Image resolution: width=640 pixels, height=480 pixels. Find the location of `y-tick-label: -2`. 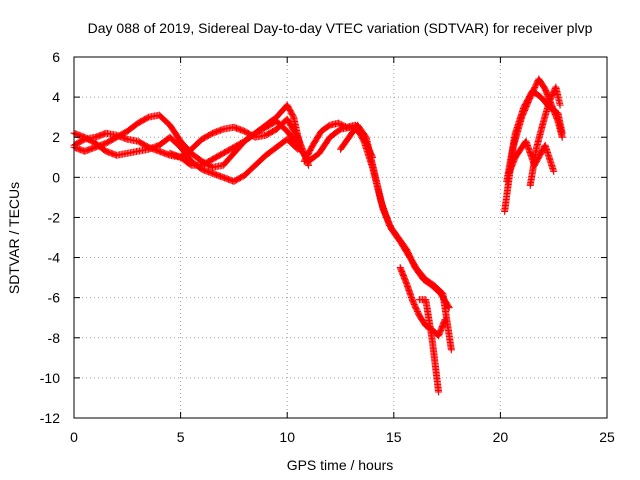

y-tick-label: -2 is located at coordinates (54, 217).